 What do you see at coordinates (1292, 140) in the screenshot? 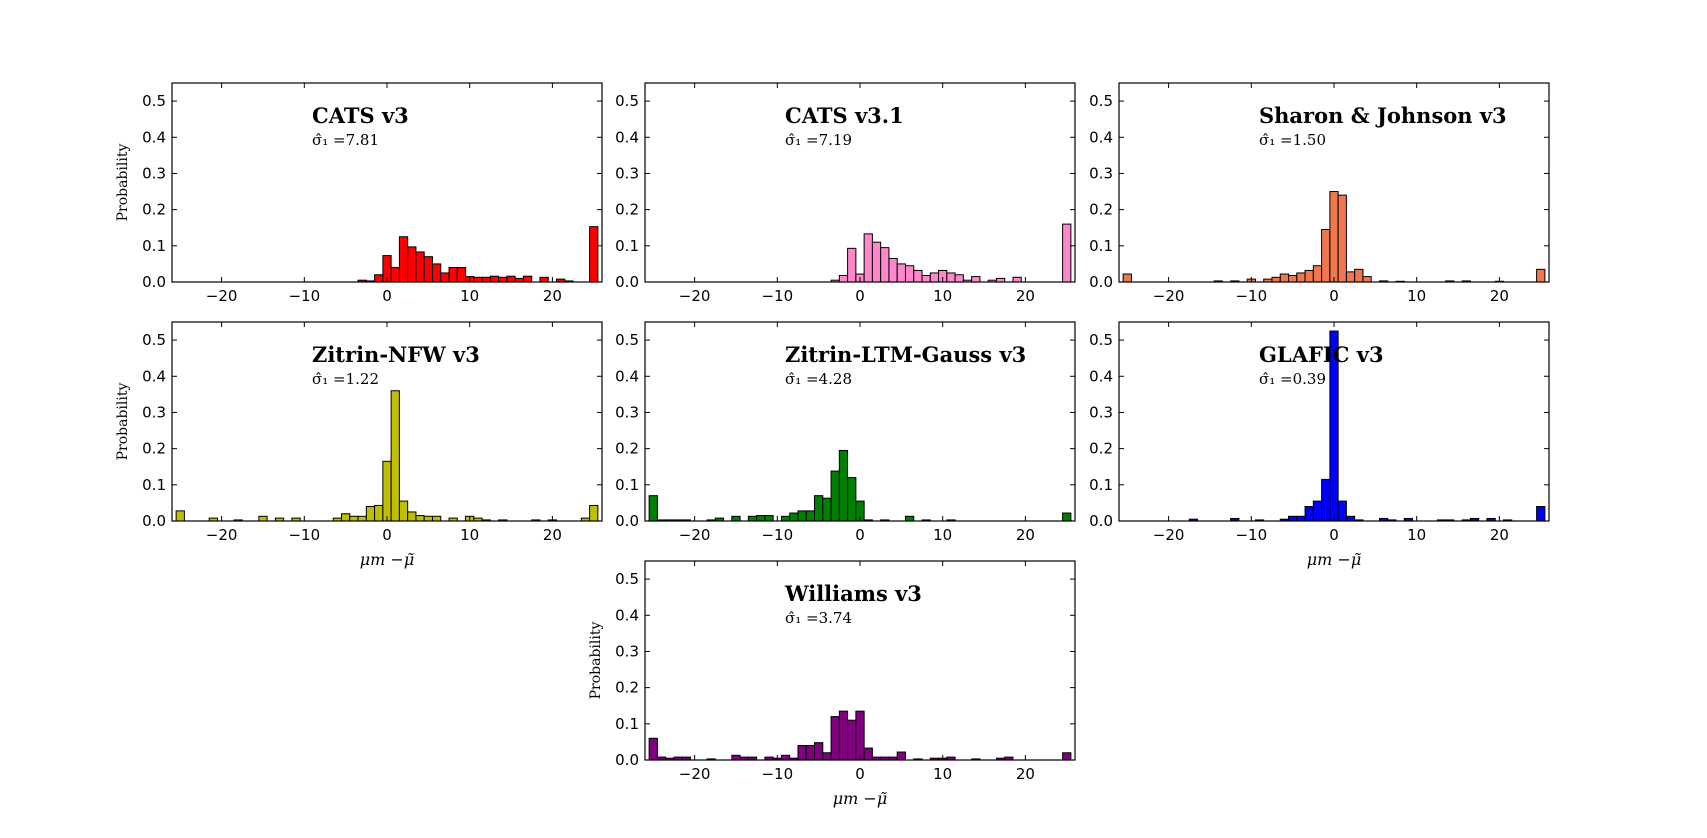
I see `sigma-annotation: σ̂₁ =1.50` at bounding box center [1292, 140].